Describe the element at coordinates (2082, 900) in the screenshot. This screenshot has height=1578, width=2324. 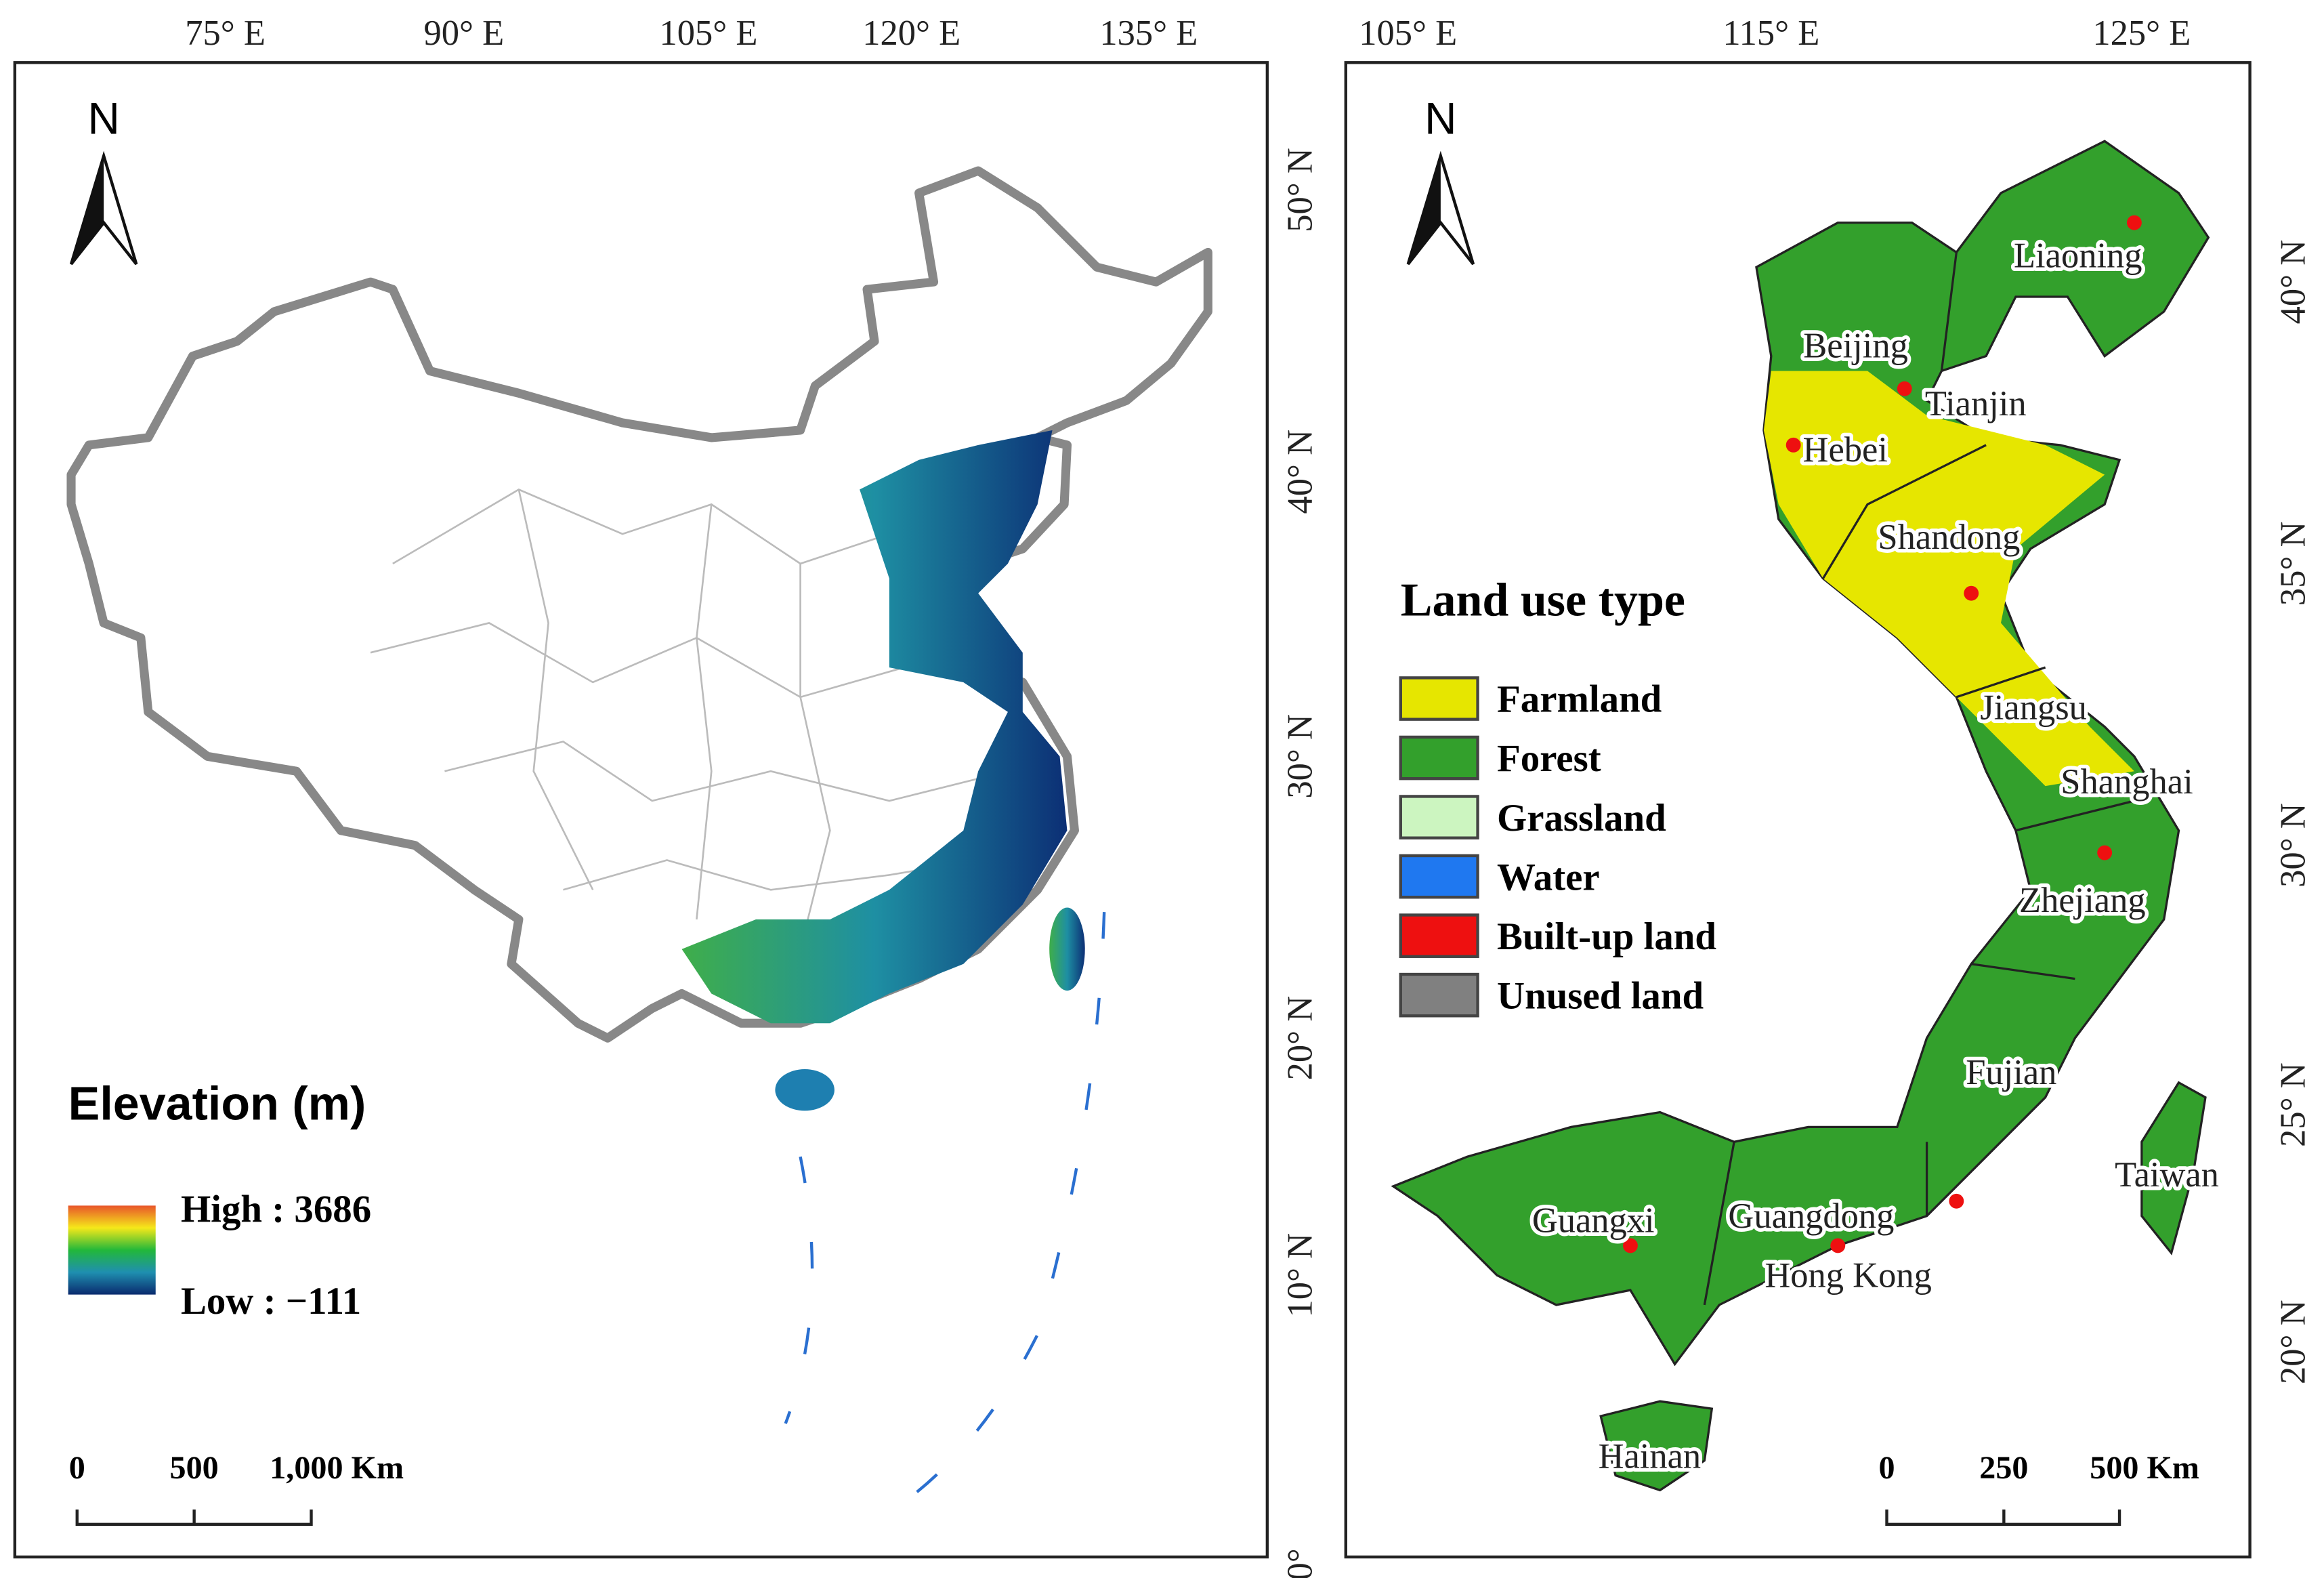
I see `province-label: Zhejiang` at that location.